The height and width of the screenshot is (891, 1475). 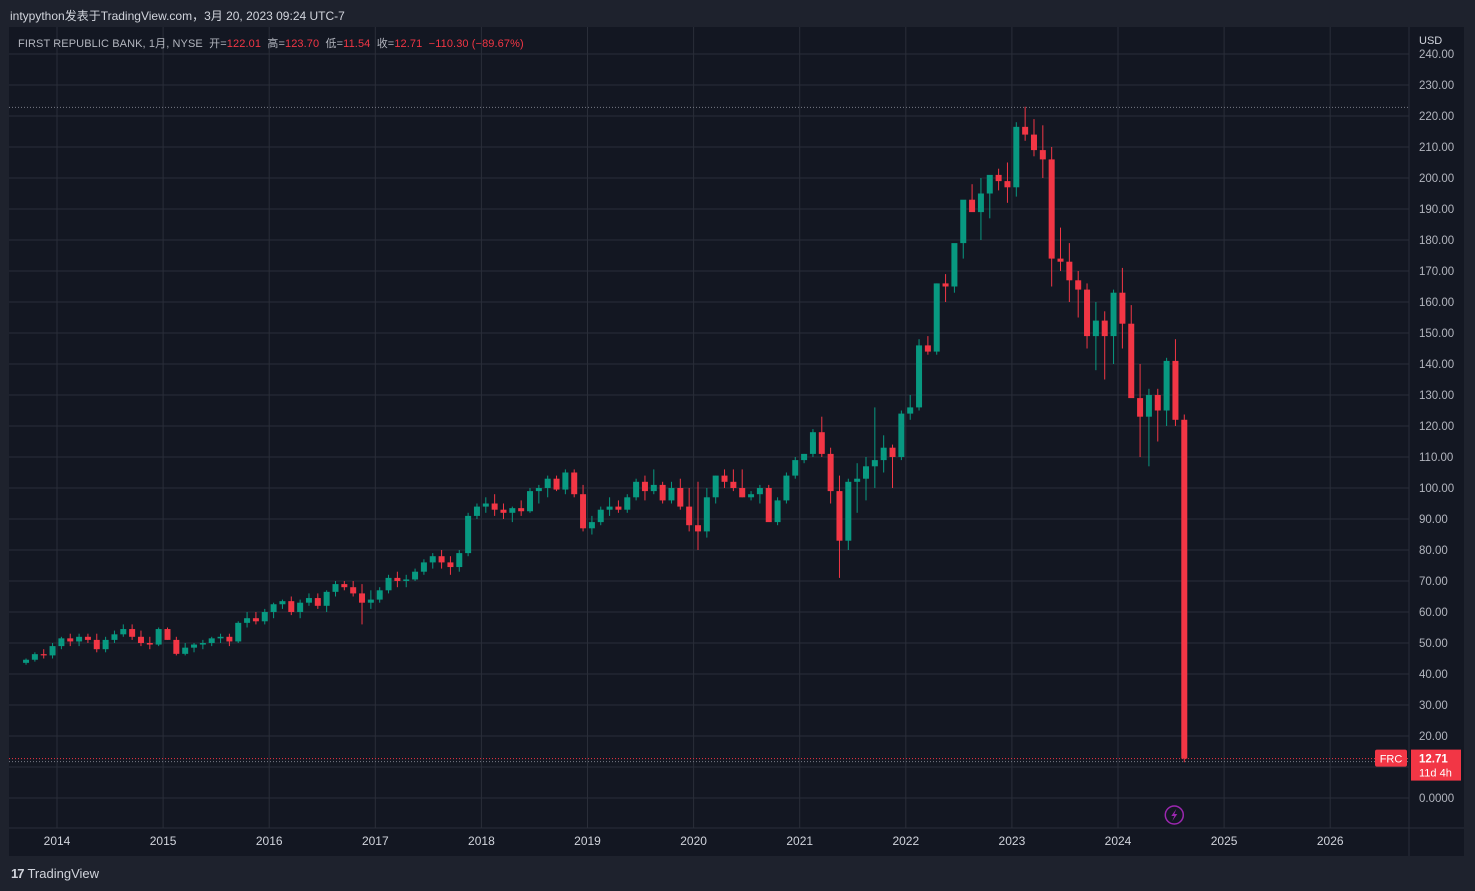 I want to click on tradingview-logo: 17 TradingView, so click(x=55, y=873).